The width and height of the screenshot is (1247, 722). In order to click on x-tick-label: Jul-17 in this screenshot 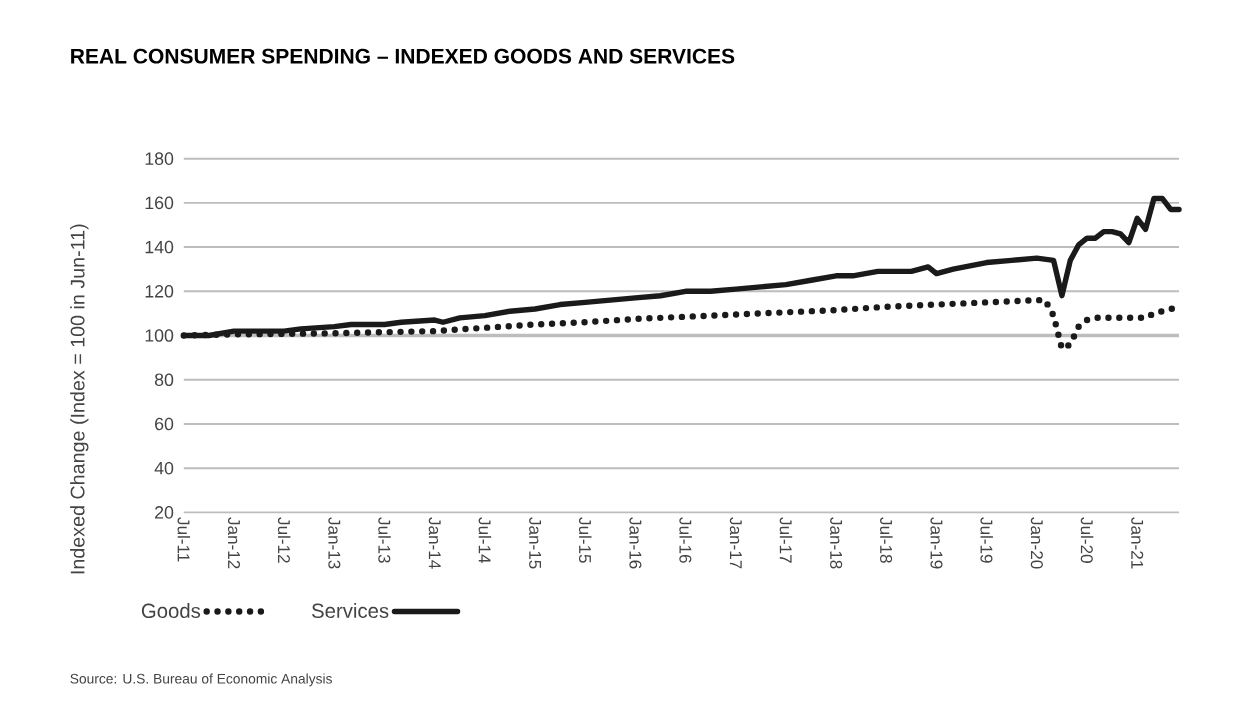, I will do `click(786, 540)`.